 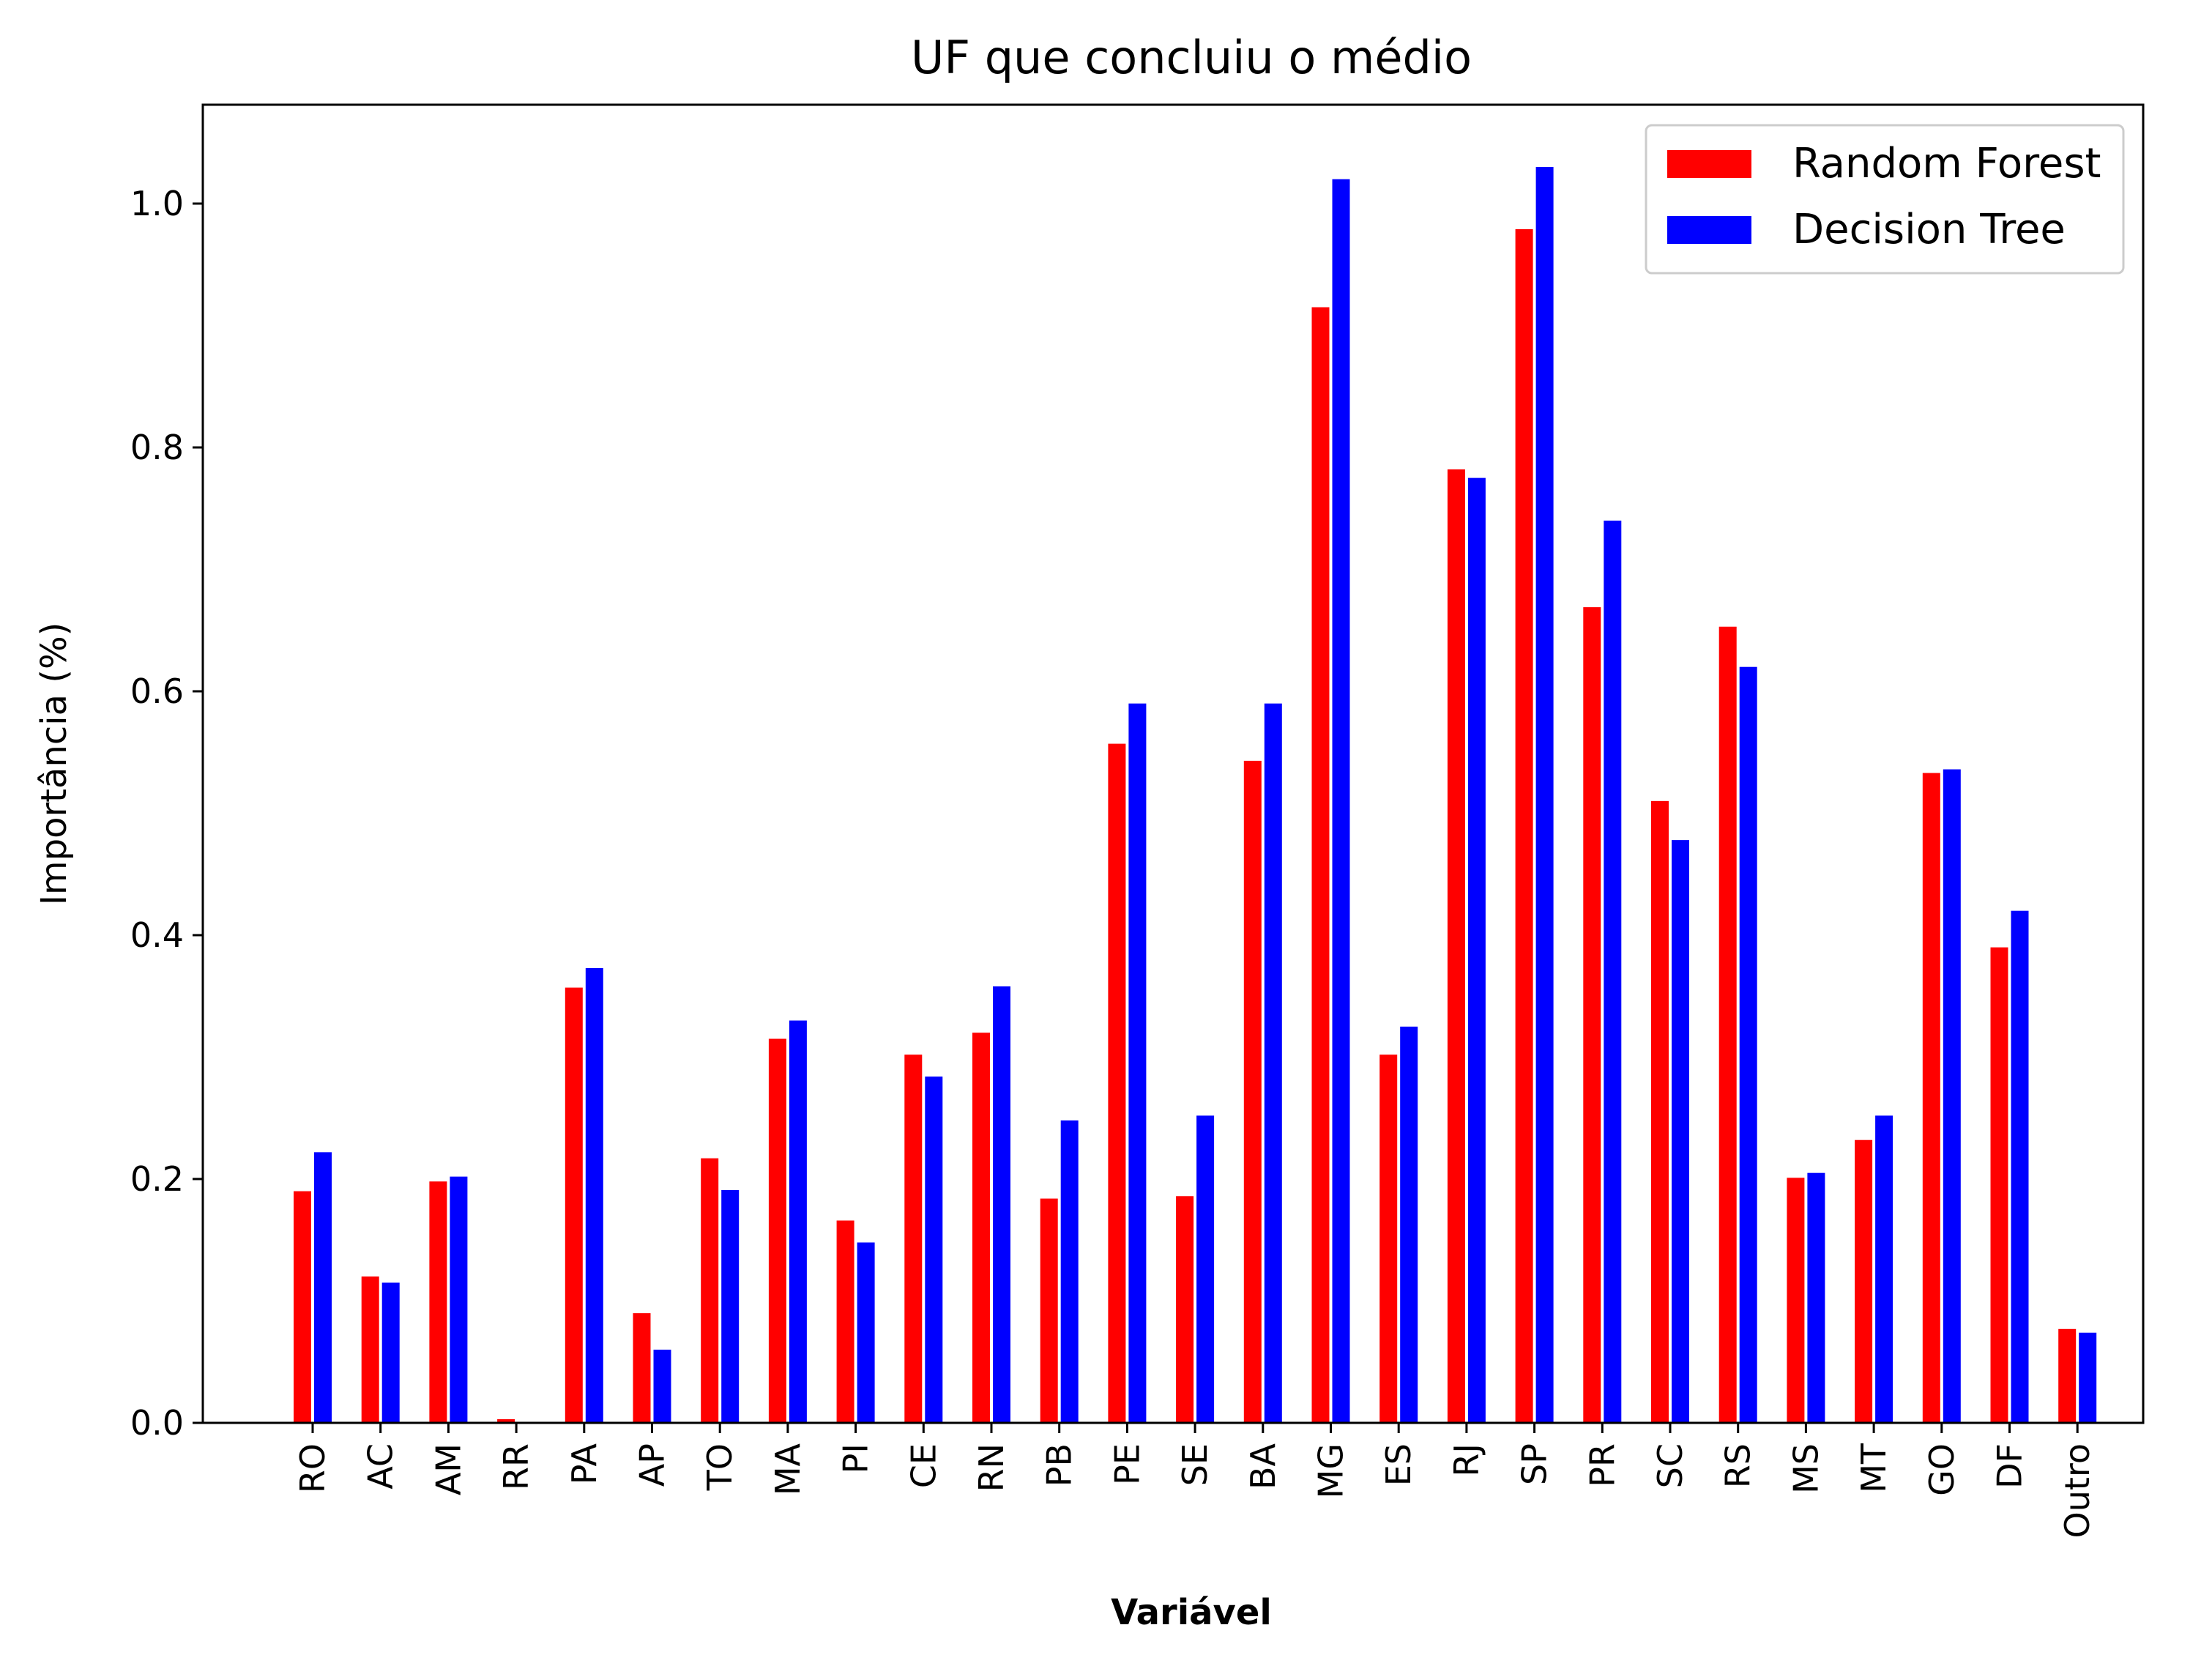 What do you see at coordinates (2010, 1466) in the screenshot?
I see `x-tick-label-df: DF` at bounding box center [2010, 1466].